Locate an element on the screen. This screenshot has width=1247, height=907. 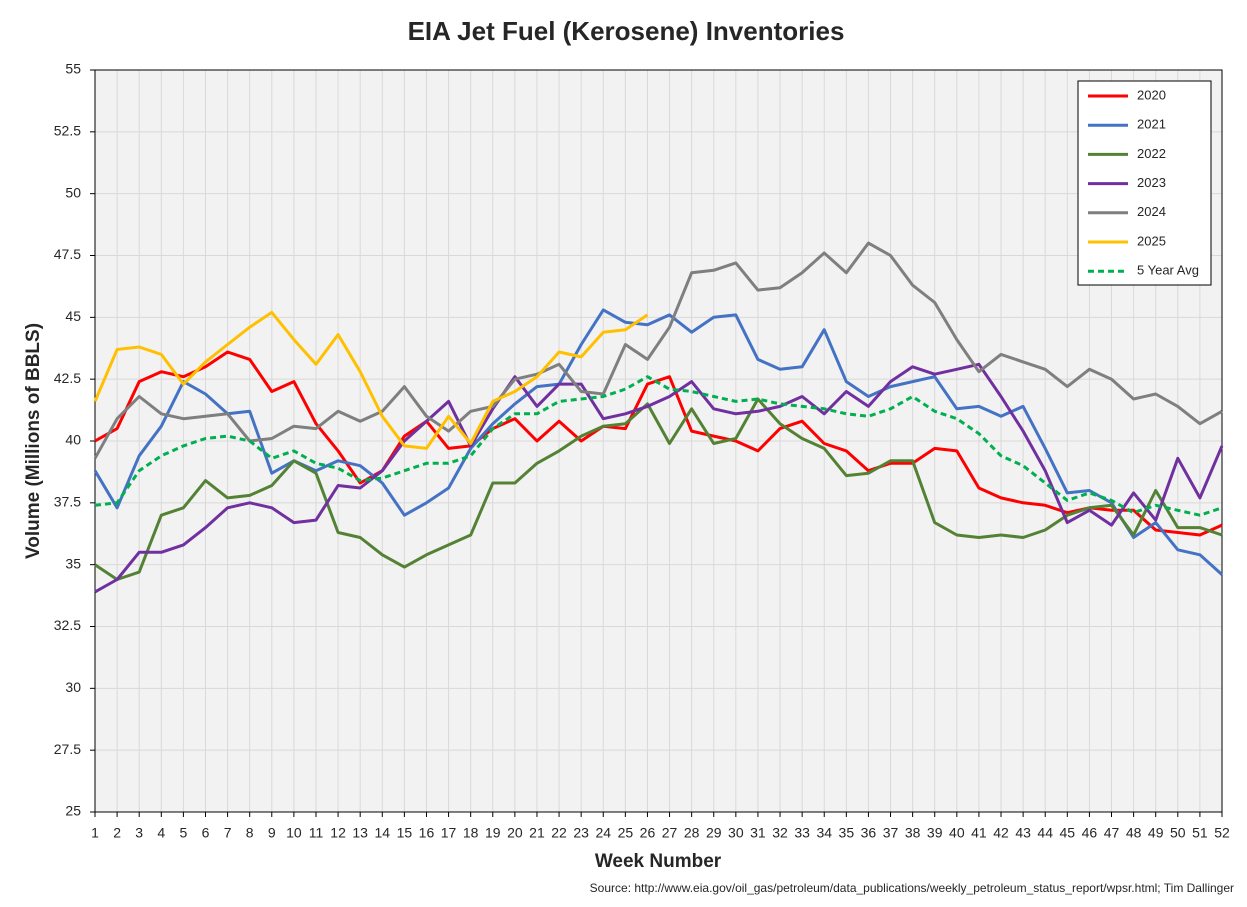
x-tick-label: 7 is located at coordinates (228, 833).